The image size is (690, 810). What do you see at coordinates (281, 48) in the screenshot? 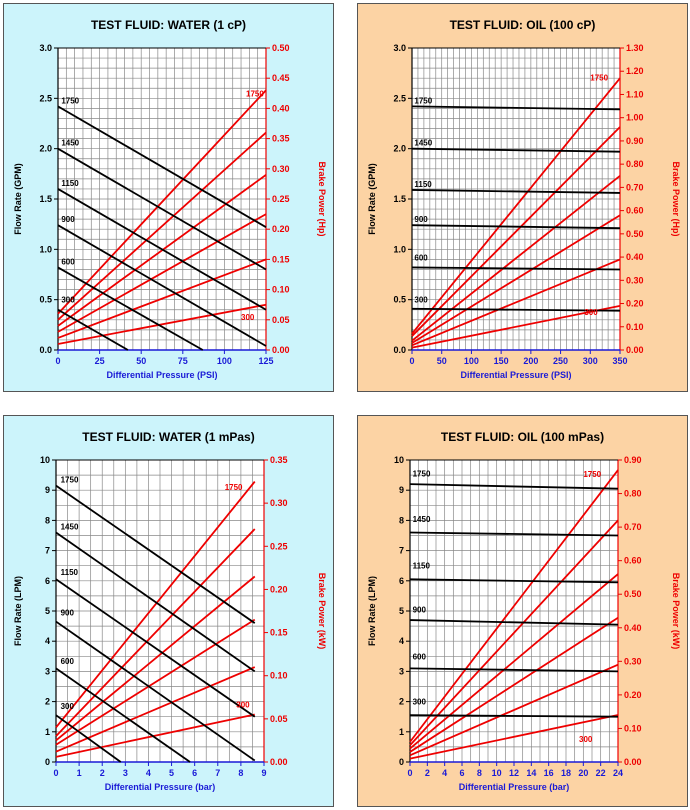
I see `y2-tick-label: 0.50` at bounding box center [281, 48].